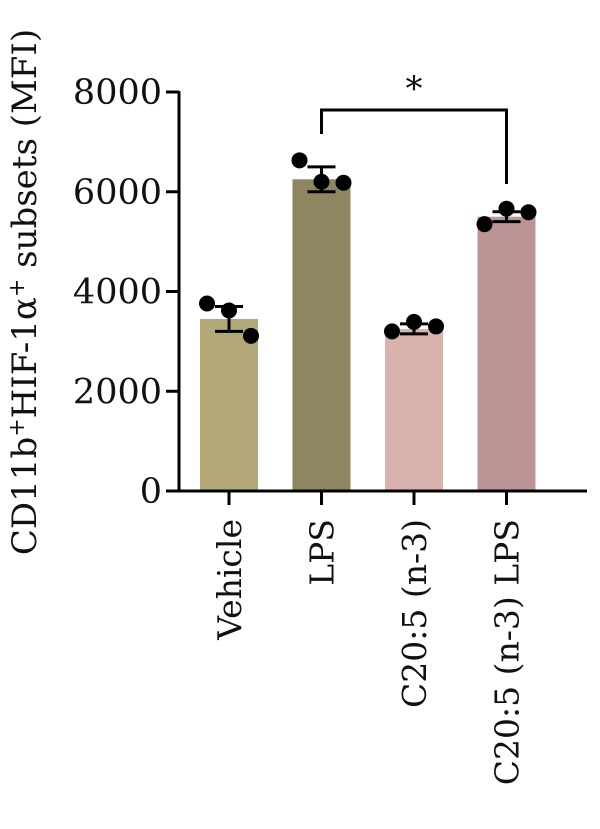 Image resolution: width=600 pixels, height=829 pixels. I want to click on significance-bracket, so click(414, 146).